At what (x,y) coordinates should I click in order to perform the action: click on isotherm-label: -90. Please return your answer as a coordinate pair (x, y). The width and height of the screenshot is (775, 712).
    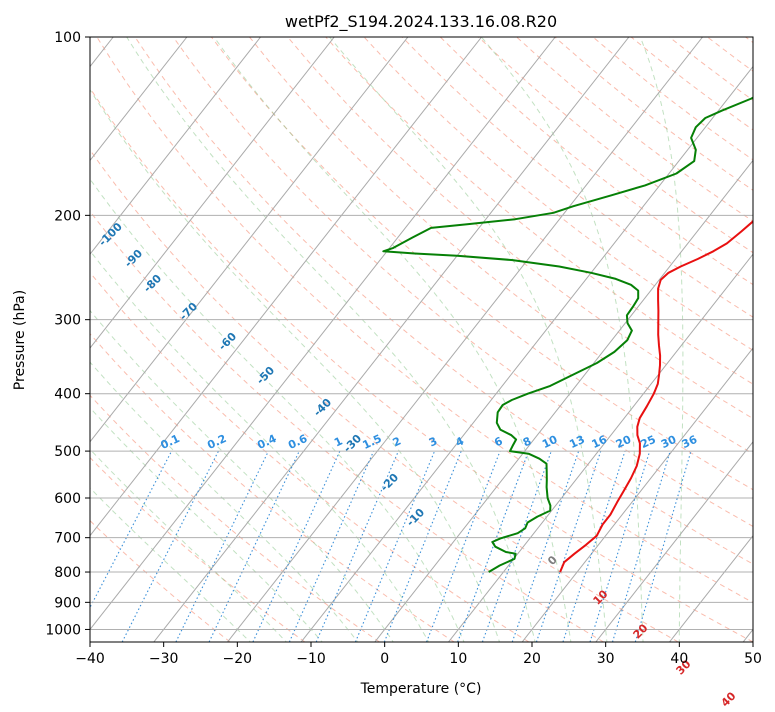
    Looking at the image, I should click on (133, 258).